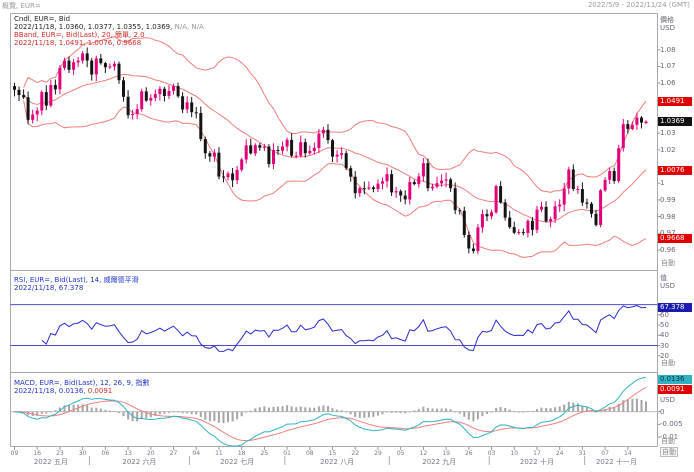 This screenshot has height=472, width=694. Describe the element at coordinates (78, 43) in the screenshot. I see `bband-values: 2022/11/18, 1.0491, 1.0076, 0.9668` at that location.